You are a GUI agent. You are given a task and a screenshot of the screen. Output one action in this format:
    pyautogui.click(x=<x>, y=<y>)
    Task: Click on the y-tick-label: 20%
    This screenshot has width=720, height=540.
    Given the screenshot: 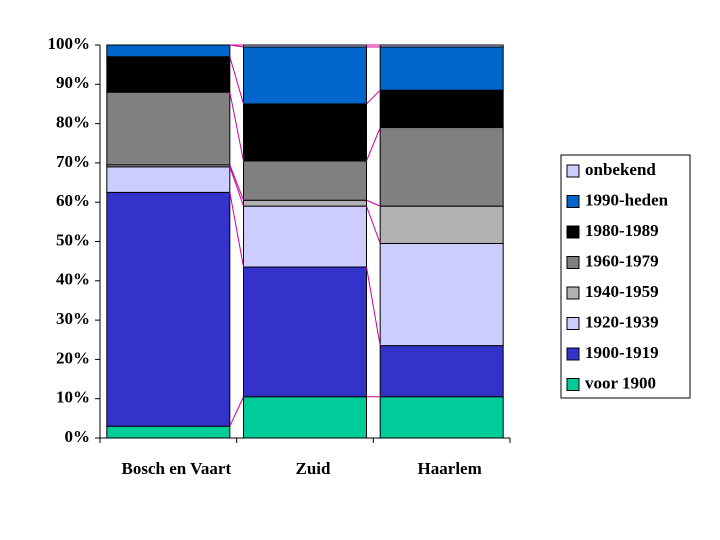 What is the action you would take?
    pyautogui.click(x=73, y=357)
    